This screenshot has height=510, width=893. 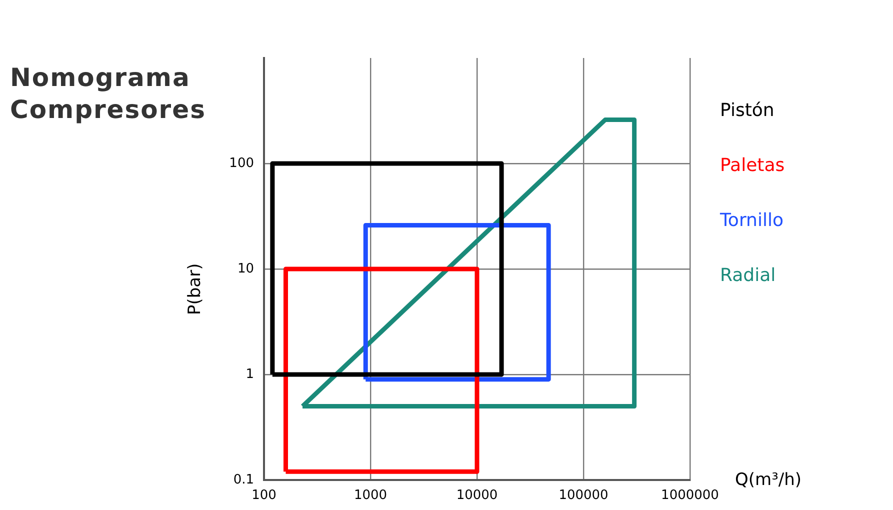 I want to click on text: Radial, so click(x=748, y=276).